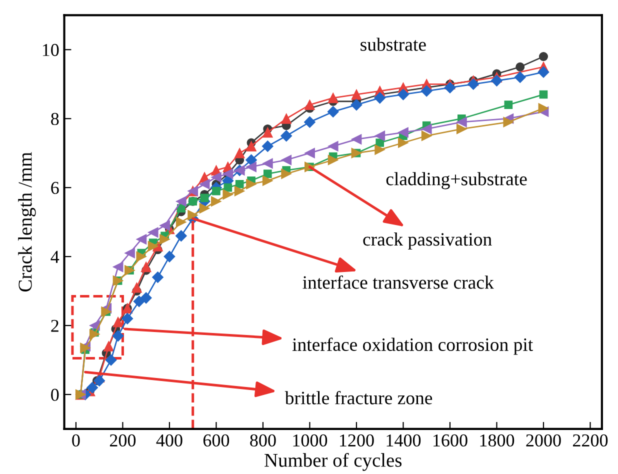 Image resolution: width=618 pixels, height=474 pixels. What do you see at coordinates (427, 241) in the screenshot?
I see `annotation: crack passivation` at bounding box center [427, 241].